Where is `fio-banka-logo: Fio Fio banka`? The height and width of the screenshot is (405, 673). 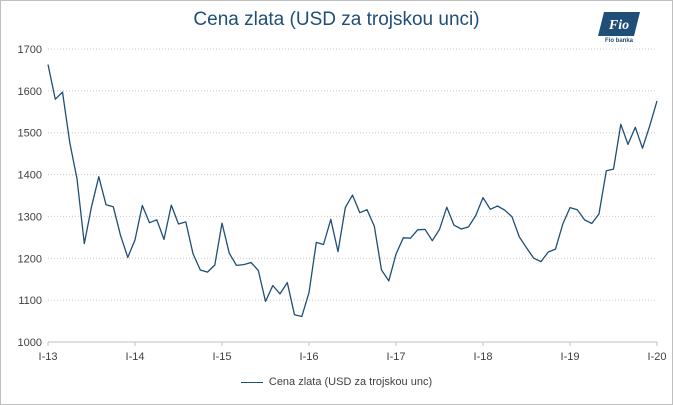 fio-banka-logo: Fio Fio banka is located at coordinates (619, 30).